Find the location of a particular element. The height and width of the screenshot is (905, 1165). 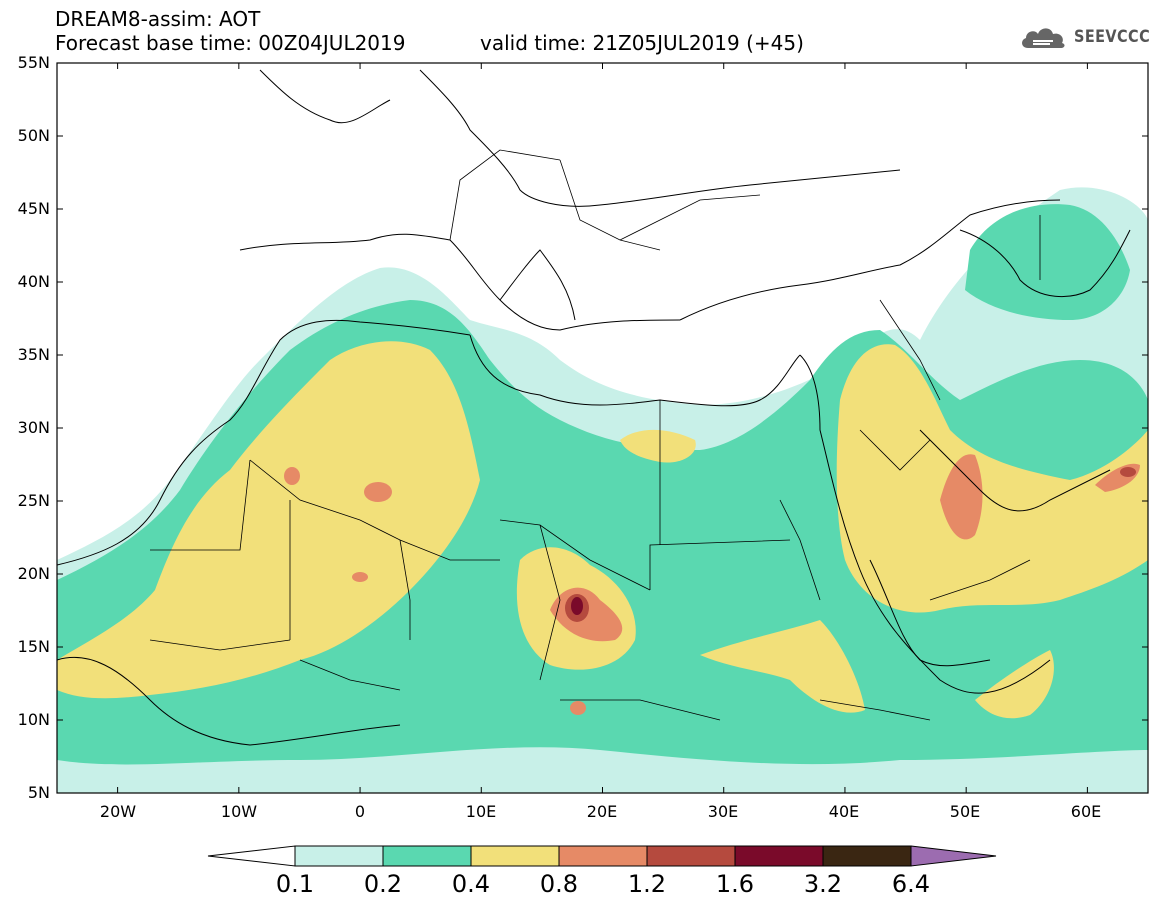

lon-label: 20E is located at coordinates (602, 811).